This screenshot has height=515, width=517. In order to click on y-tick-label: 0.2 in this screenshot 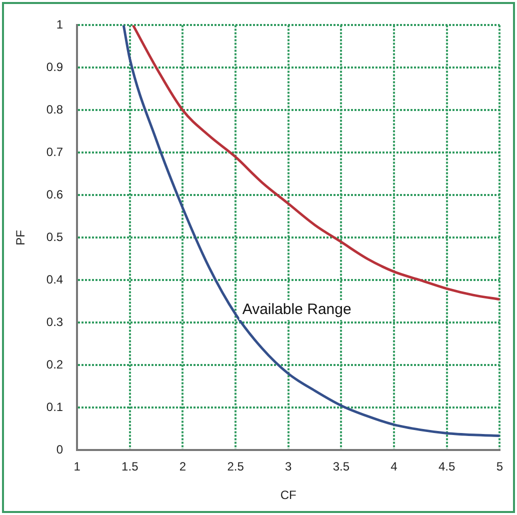, I will do `click(55, 365)`.